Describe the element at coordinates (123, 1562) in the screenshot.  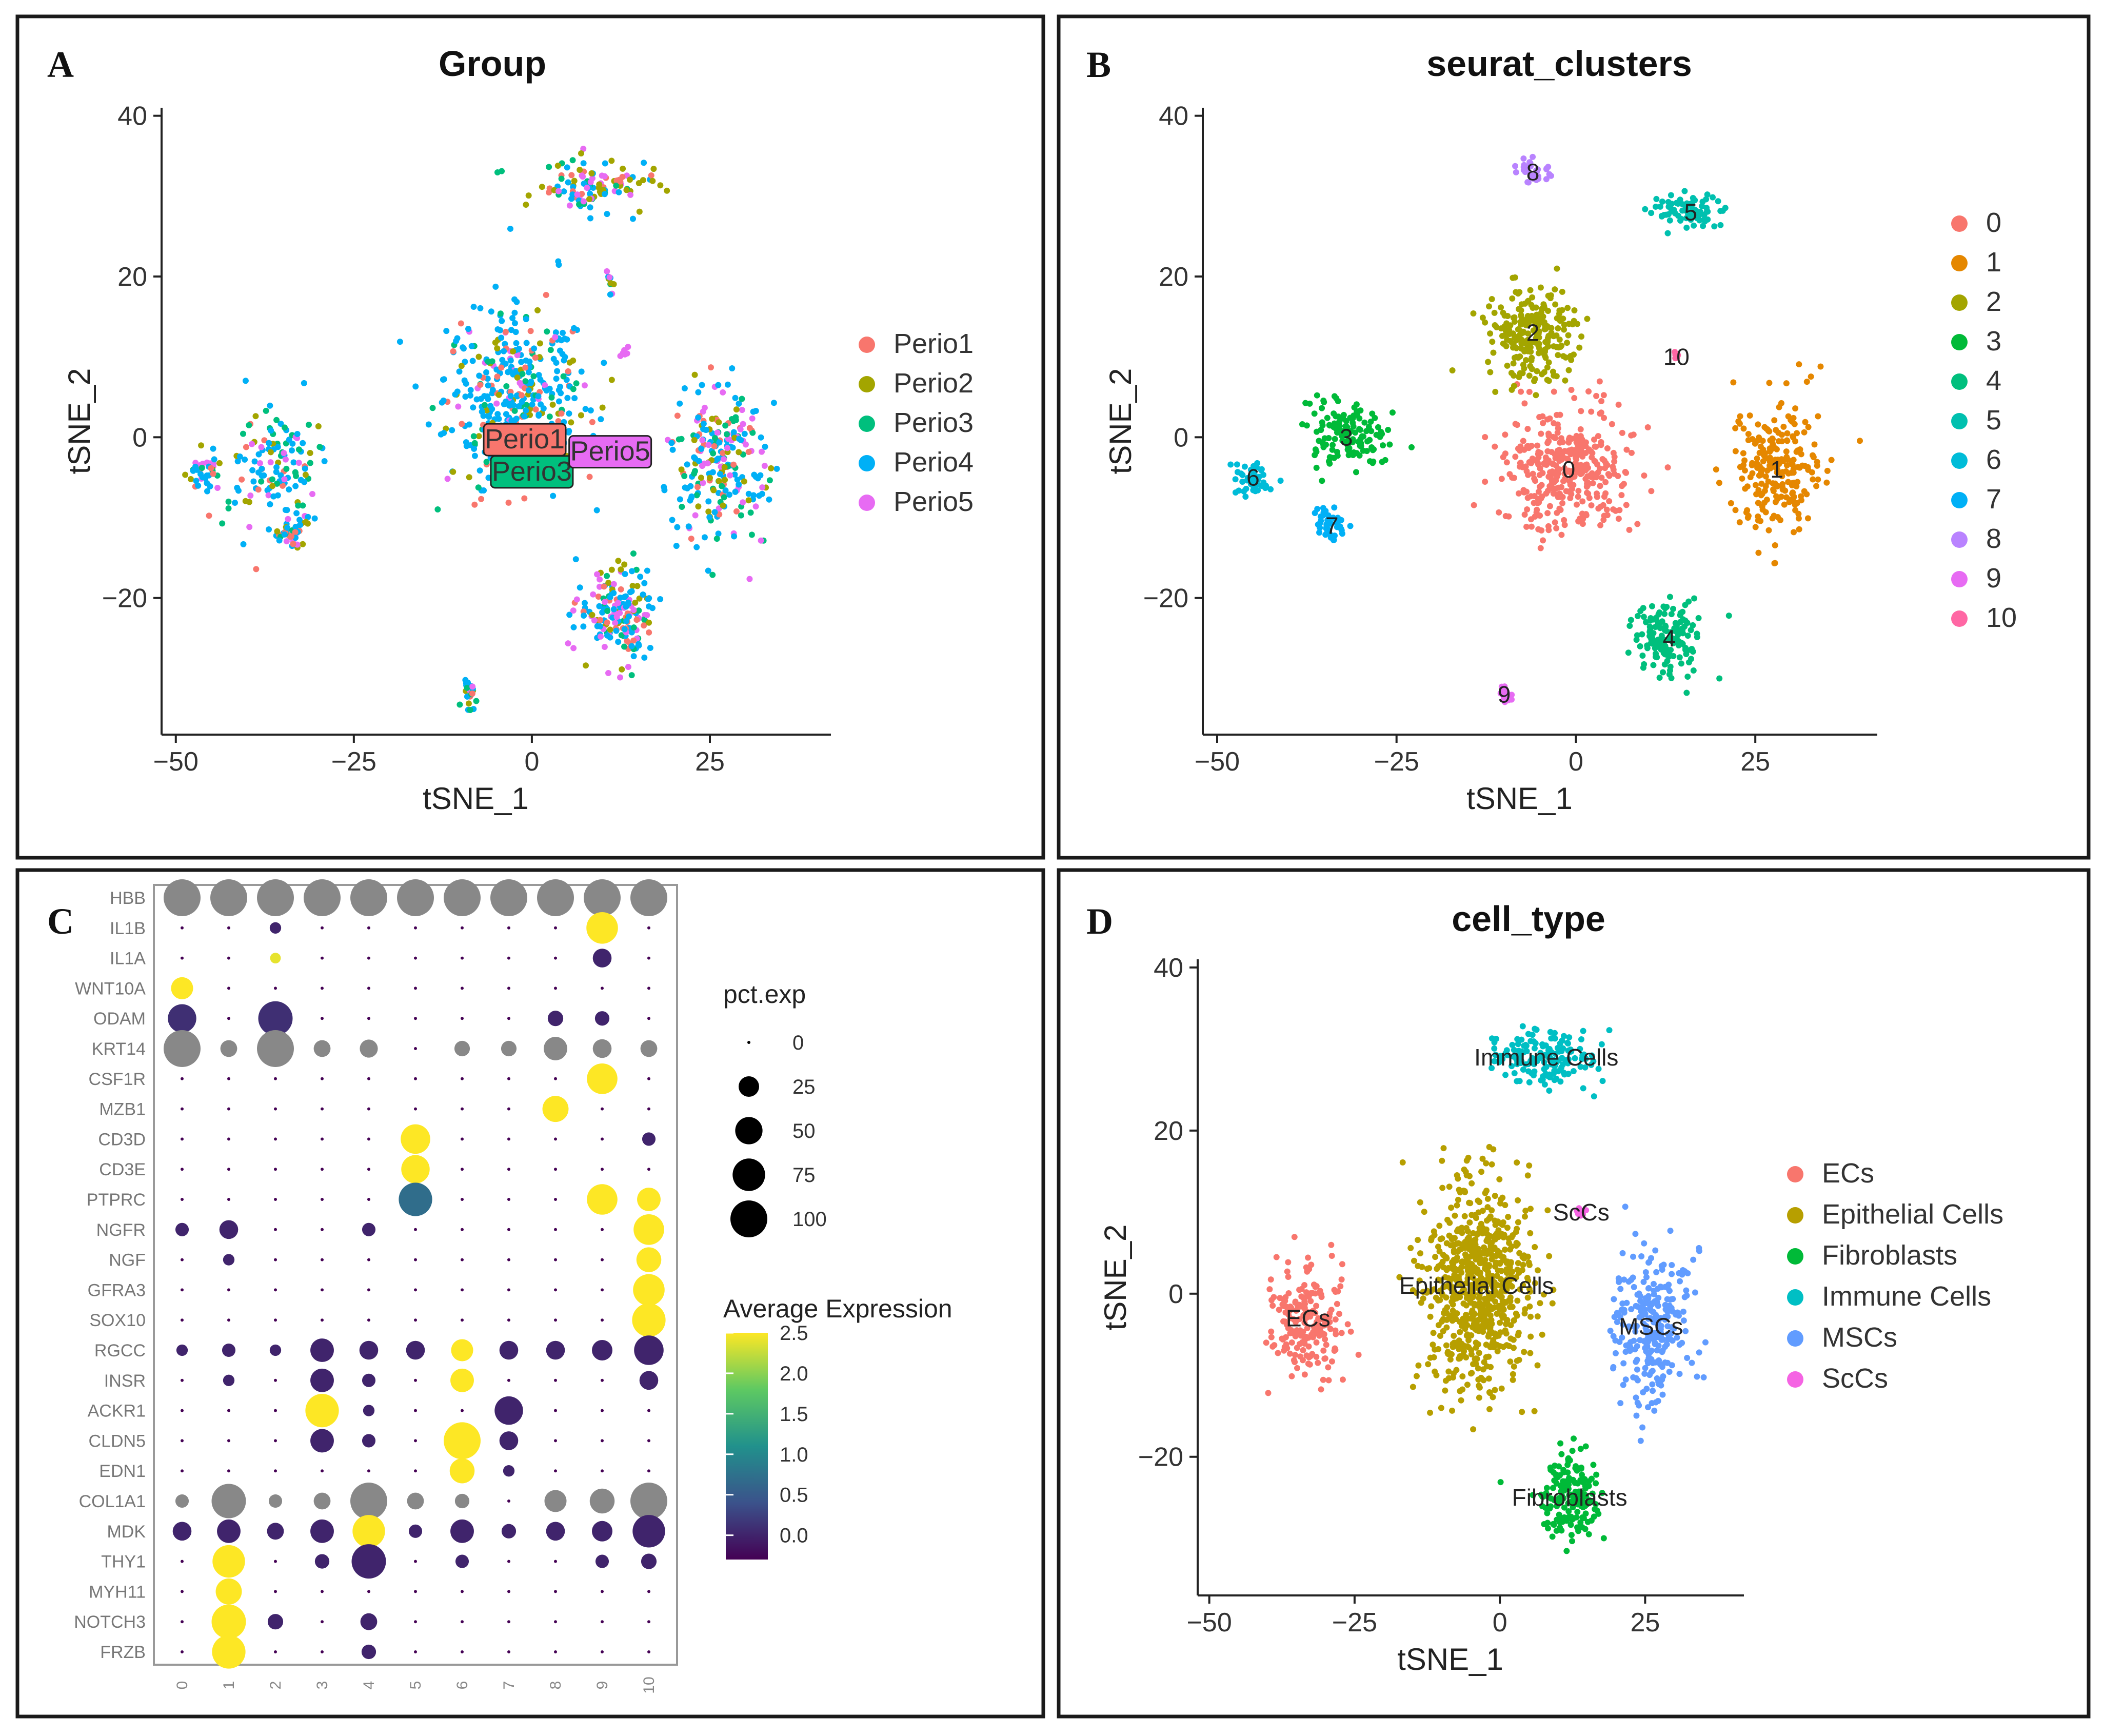
I see `panel-c-gene-label: THY1` at that location.